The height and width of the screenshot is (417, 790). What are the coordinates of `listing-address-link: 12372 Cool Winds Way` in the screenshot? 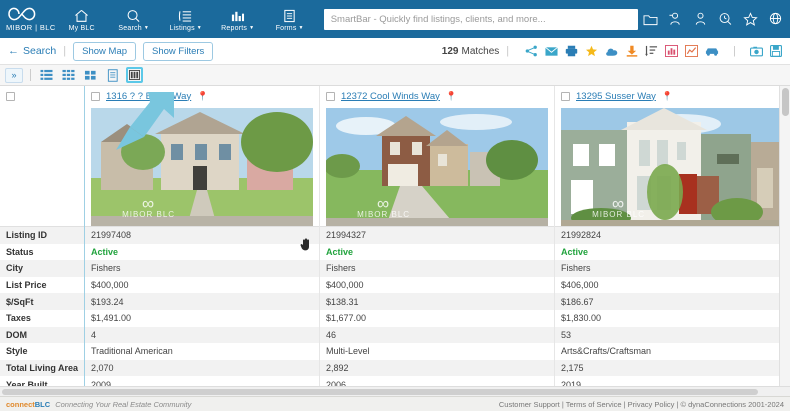 It's located at (390, 96).